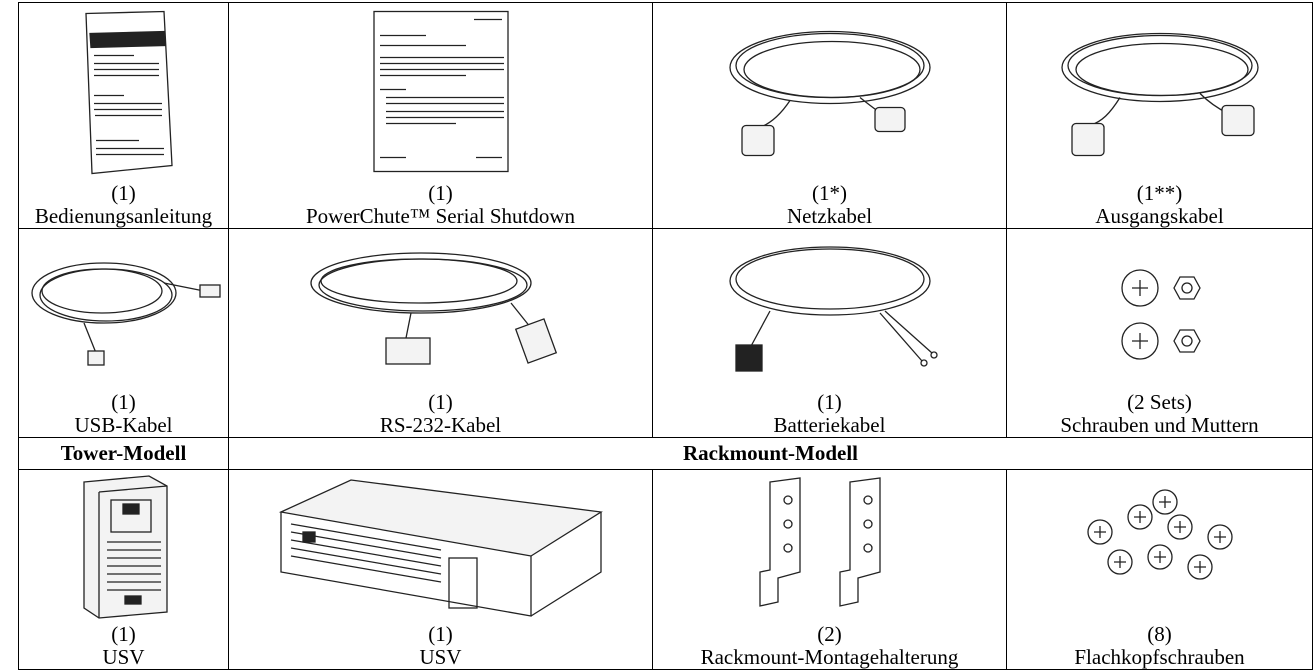  Describe the element at coordinates (440, 548) in the screenshot. I see `rack-ups-illustration` at that location.